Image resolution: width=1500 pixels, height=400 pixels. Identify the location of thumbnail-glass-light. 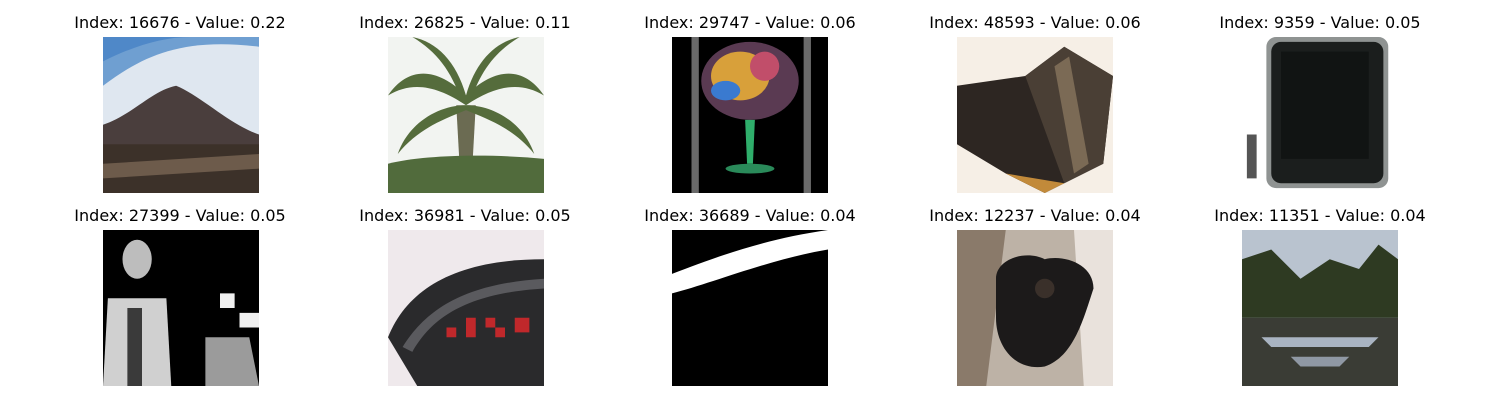
(750, 115).